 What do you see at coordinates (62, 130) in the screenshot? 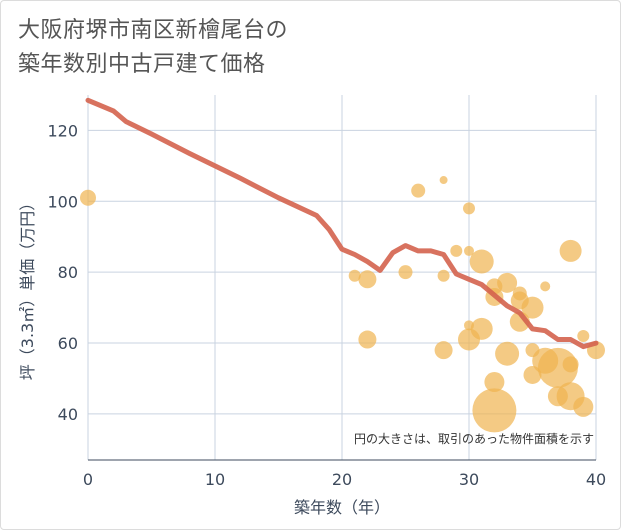
I see `y-tick-label-4: 120` at bounding box center [62, 130].